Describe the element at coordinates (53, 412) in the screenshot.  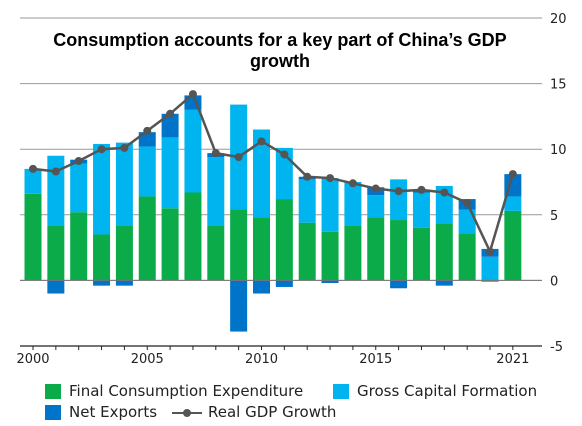
I see `legend-swatch-net-exports` at that location.